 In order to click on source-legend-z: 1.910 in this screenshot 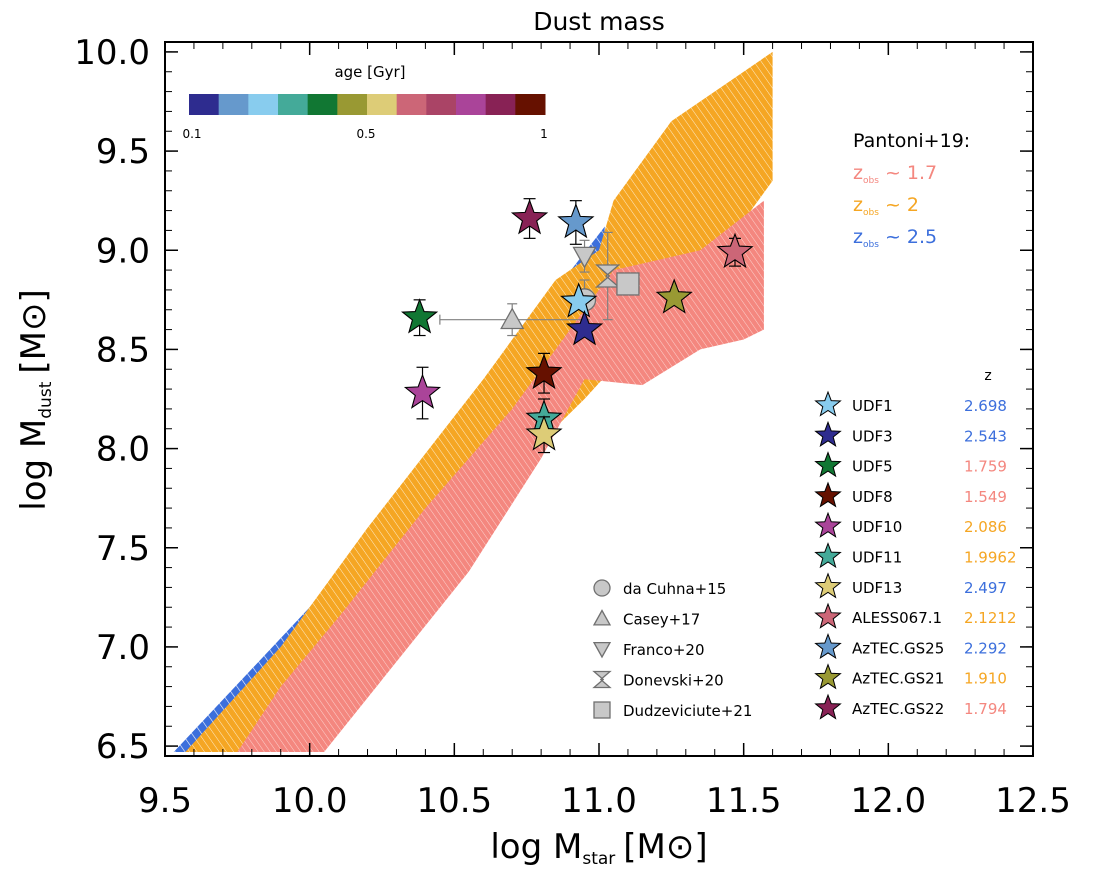, I will do `click(985, 679)`.